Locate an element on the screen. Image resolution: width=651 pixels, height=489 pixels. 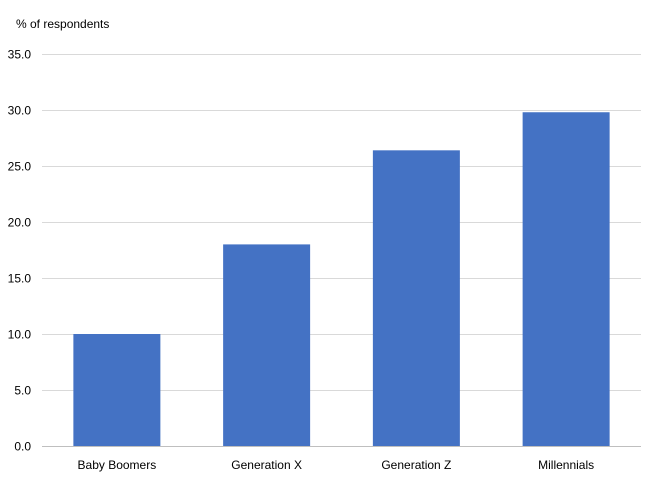
y-axis-label: % of respondents is located at coordinates (62, 24).